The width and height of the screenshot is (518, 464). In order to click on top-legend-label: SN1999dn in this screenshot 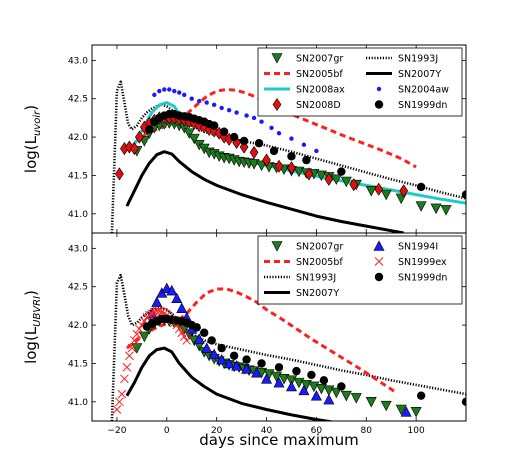, I will do `click(422, 105)`.